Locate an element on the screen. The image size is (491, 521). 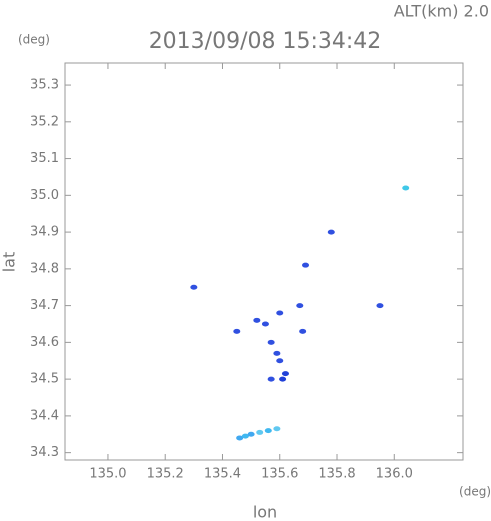
y-axis-label: lat is located at coordinates (9, 262).